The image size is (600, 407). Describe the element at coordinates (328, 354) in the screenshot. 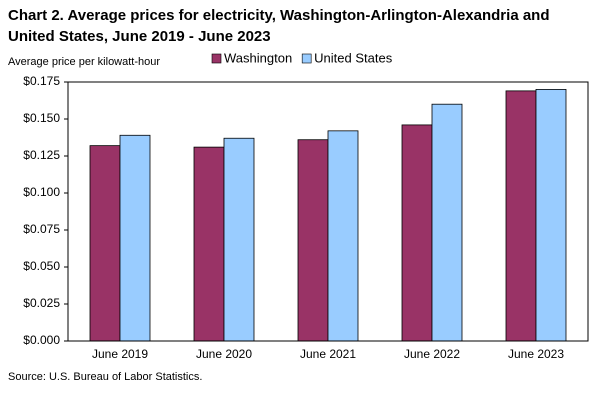

I see `x-tick-label: June 2021` at that location.